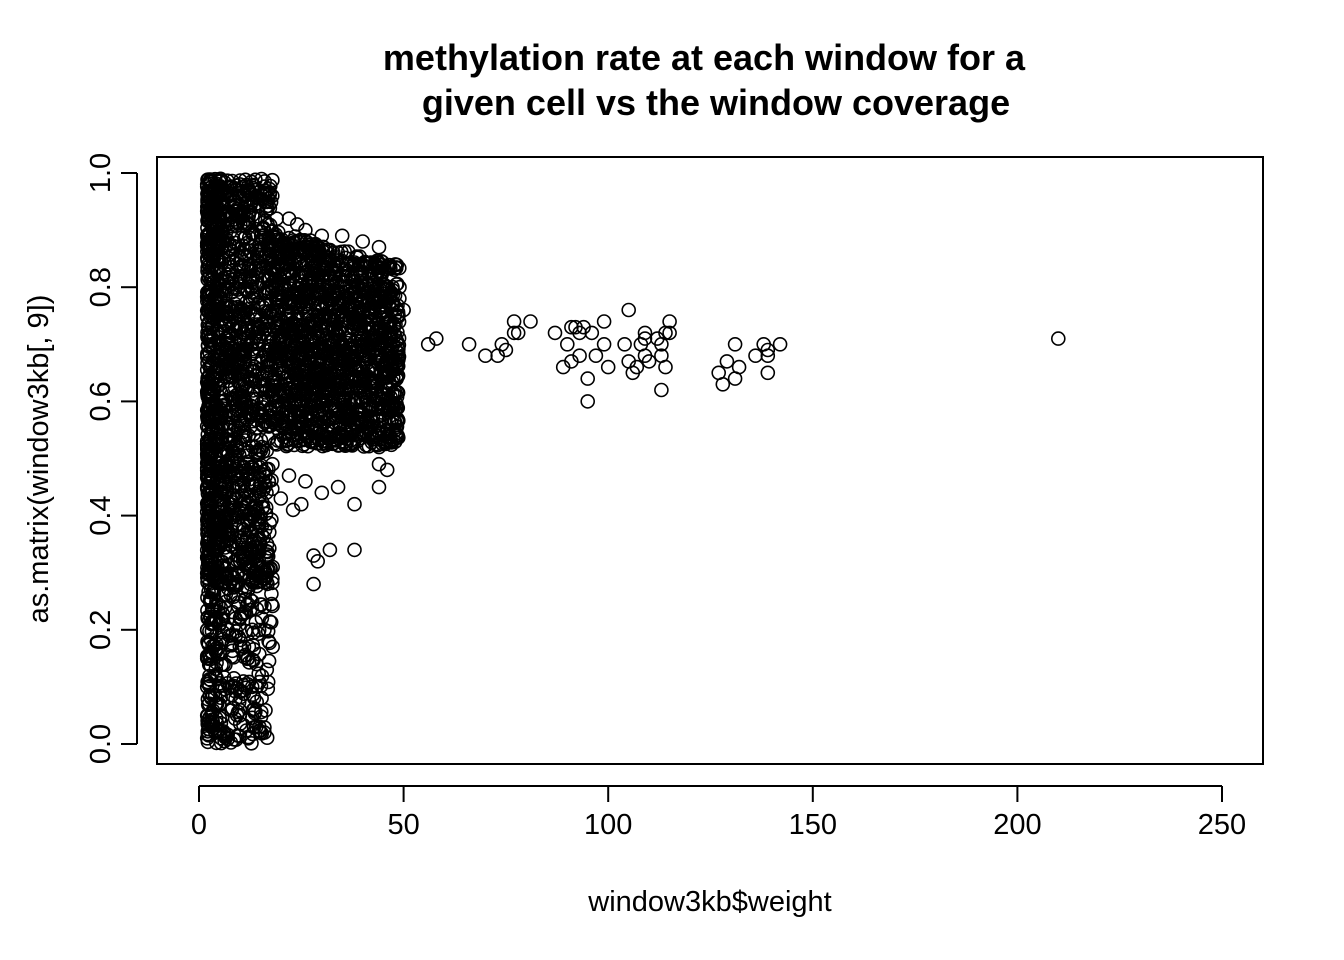  I want to click on x-tick-label: 150, so click(813, 825).